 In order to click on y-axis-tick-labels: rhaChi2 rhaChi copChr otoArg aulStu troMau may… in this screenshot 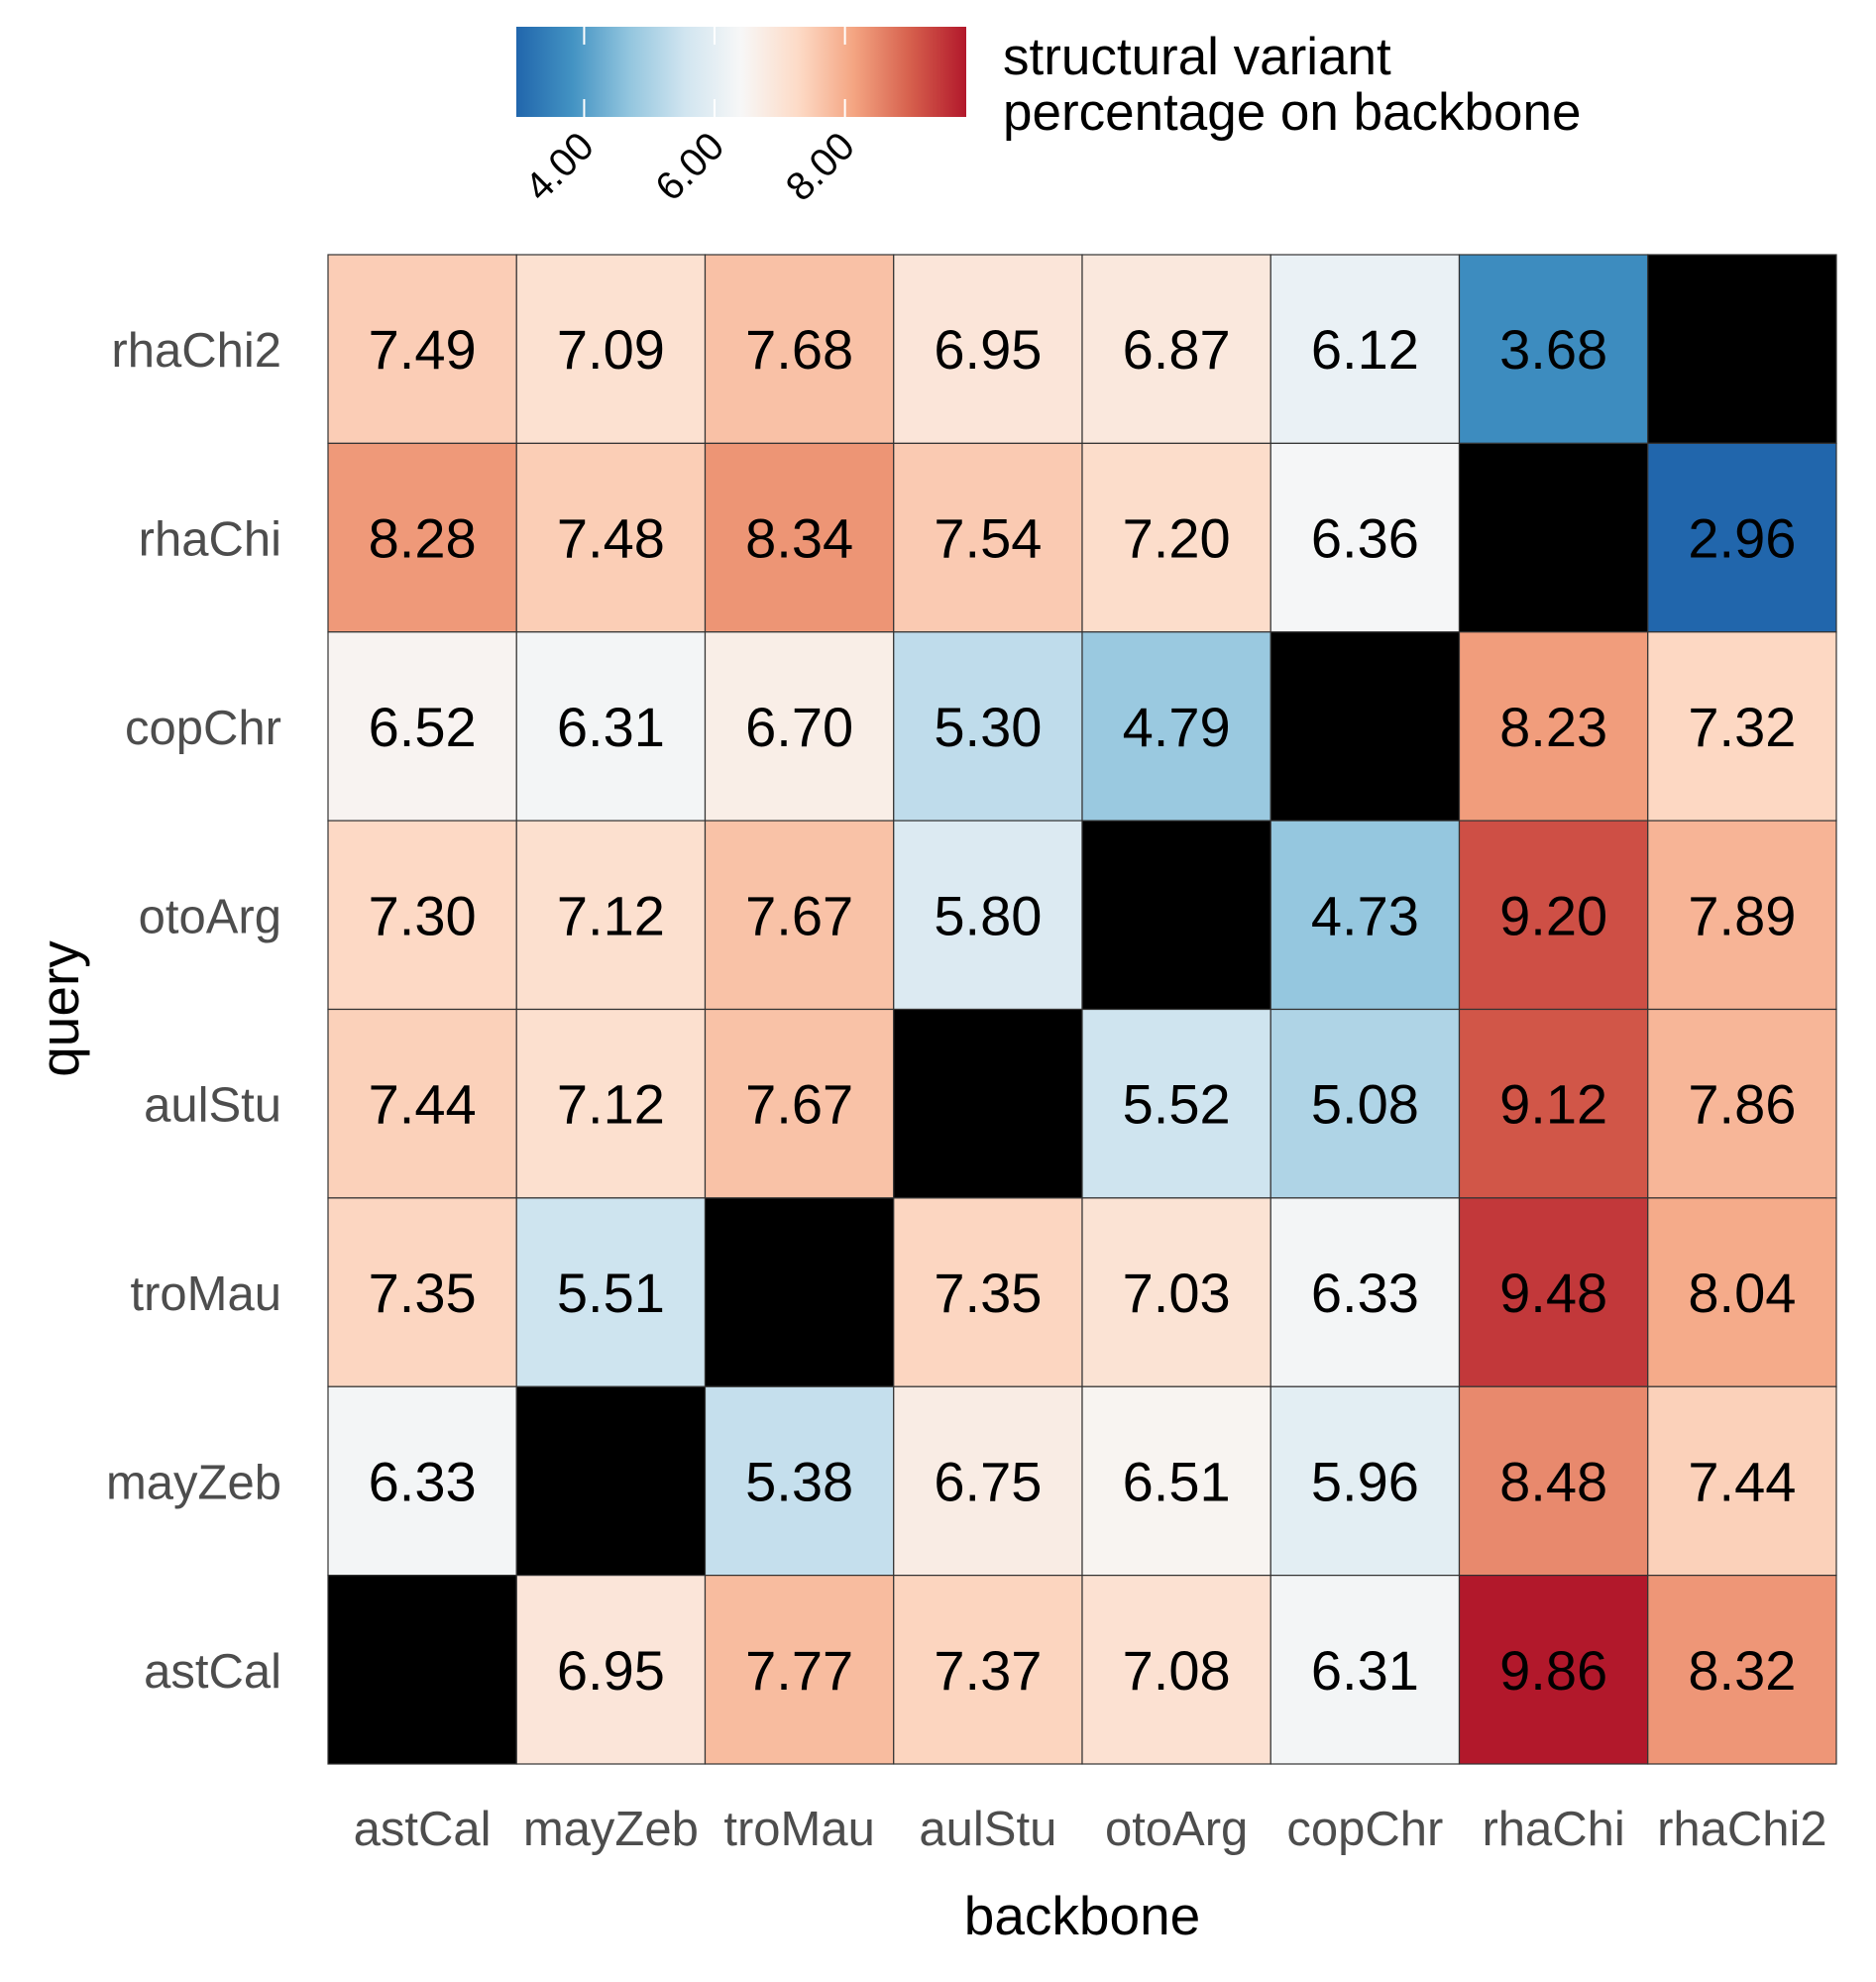, I will do `click(193, 1011)`.